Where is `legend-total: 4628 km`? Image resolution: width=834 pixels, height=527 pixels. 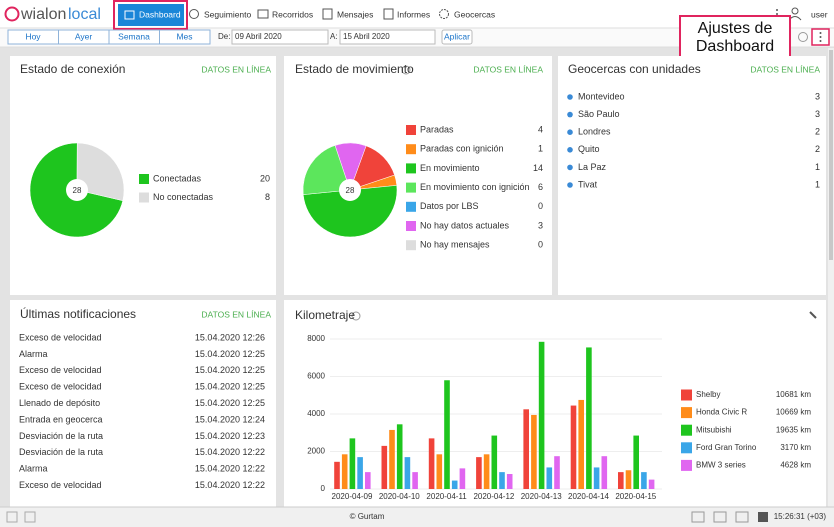 legend-total: 4628 km is located at coordinates (795, 465).